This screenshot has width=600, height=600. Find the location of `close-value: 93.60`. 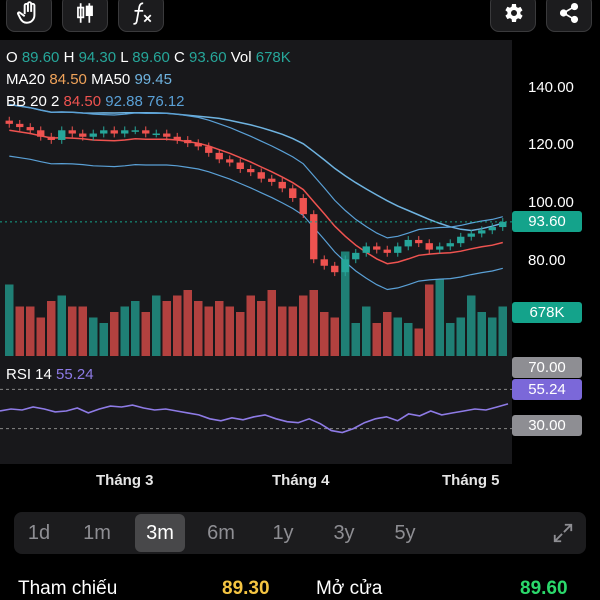

close-value: 93.60 is located at coordinates (208, 57).